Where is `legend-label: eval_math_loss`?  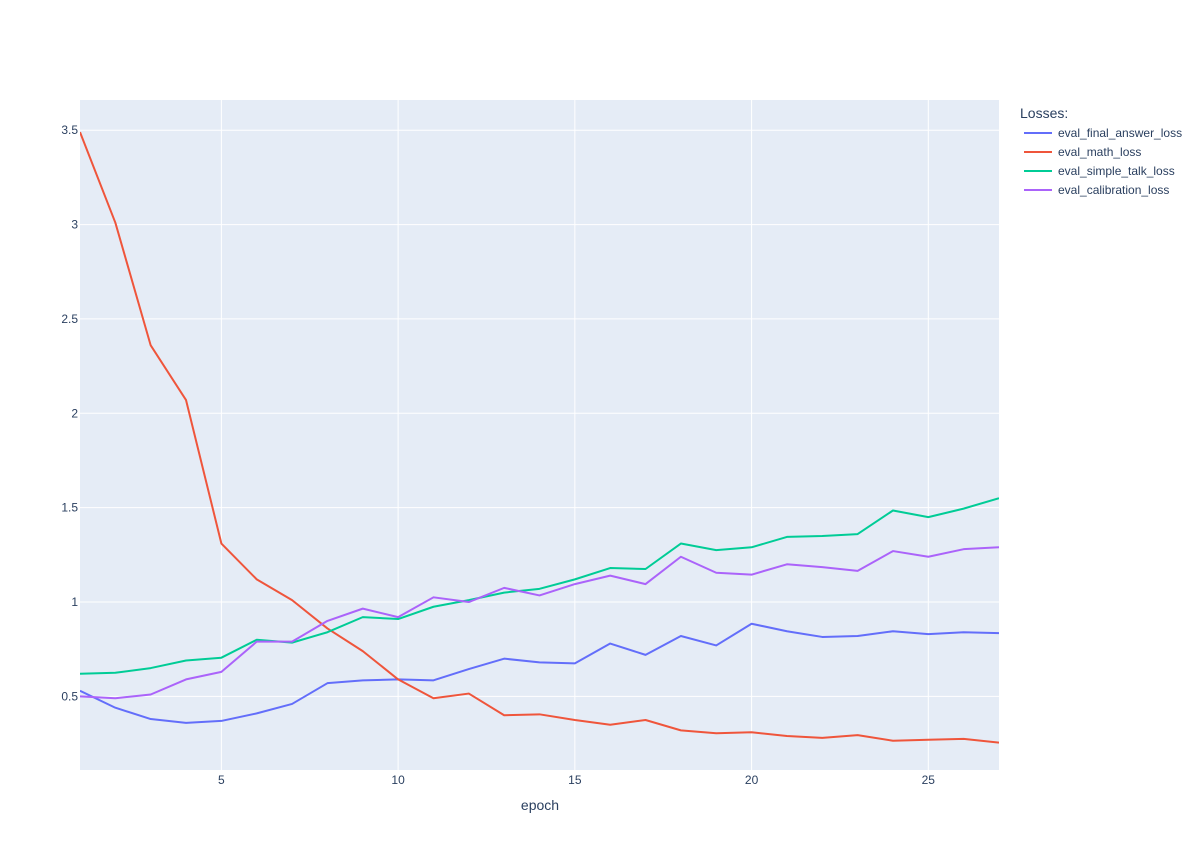 legend-label: eval_math_loss is located at coordinates (1099, 152).